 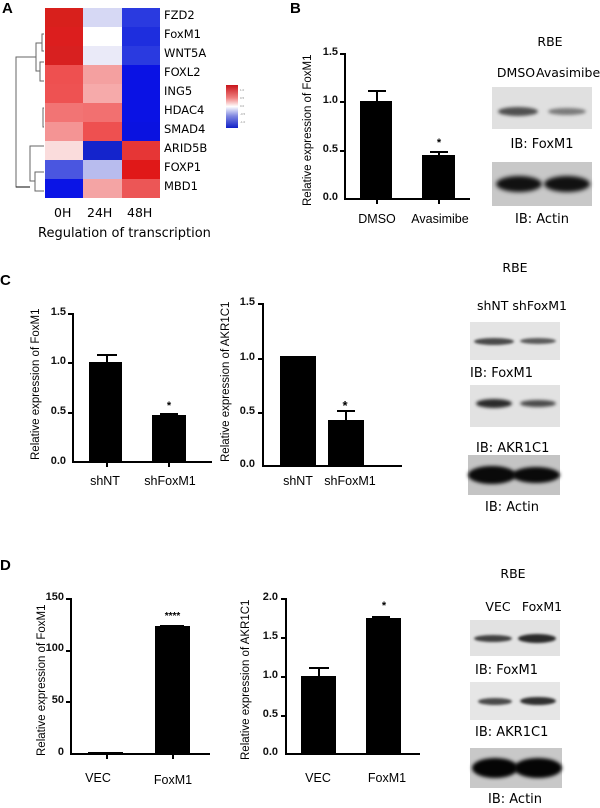 I want to click on x-tick-label: Avasimibe, so click(x=440, y=219).